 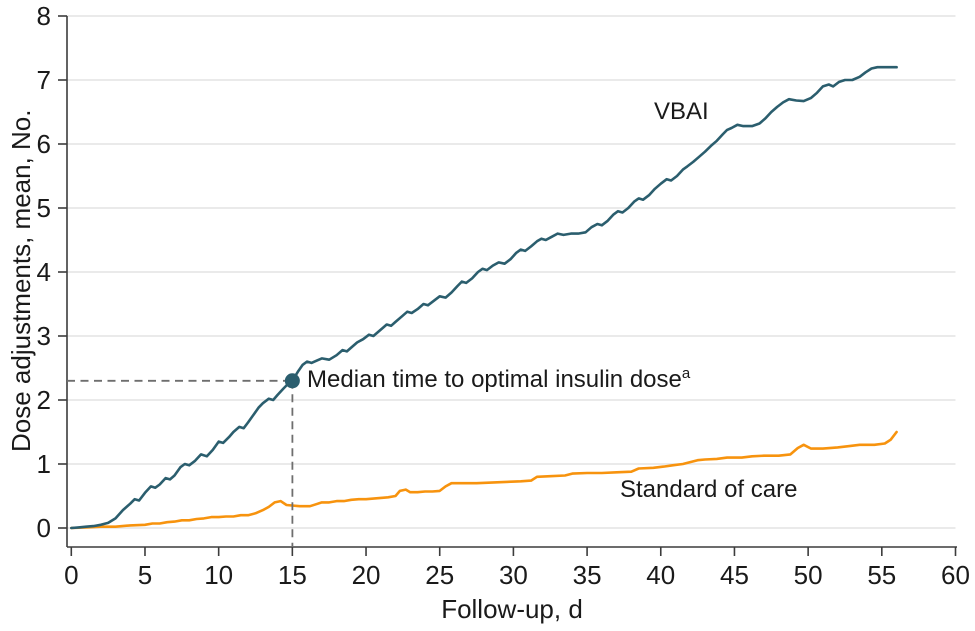 I want to click on y-tick-label: 1, so click(x=44, y=464).